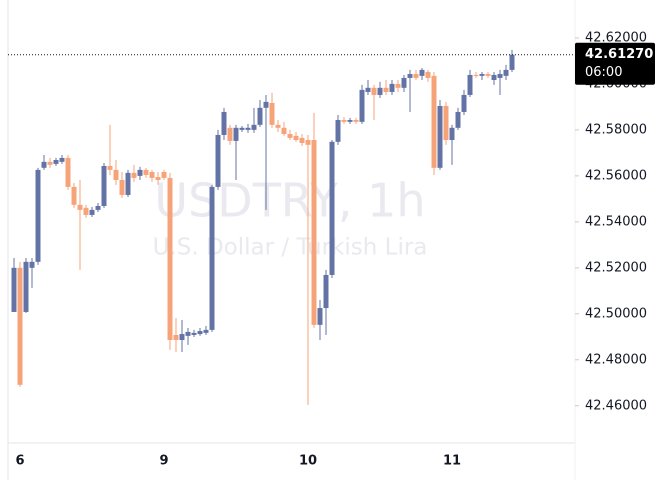 The height and width of the screenshot is (496, 670). What do you see at coordinates (452, 461) in the screenshot?
I see `x-tick-label: 11` at bounding box center [452, 461].